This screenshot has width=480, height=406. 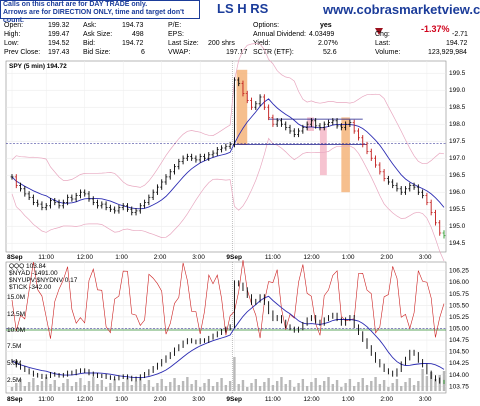 I want to click on price-x-tick: 3:00, so click(x=425, y=257).